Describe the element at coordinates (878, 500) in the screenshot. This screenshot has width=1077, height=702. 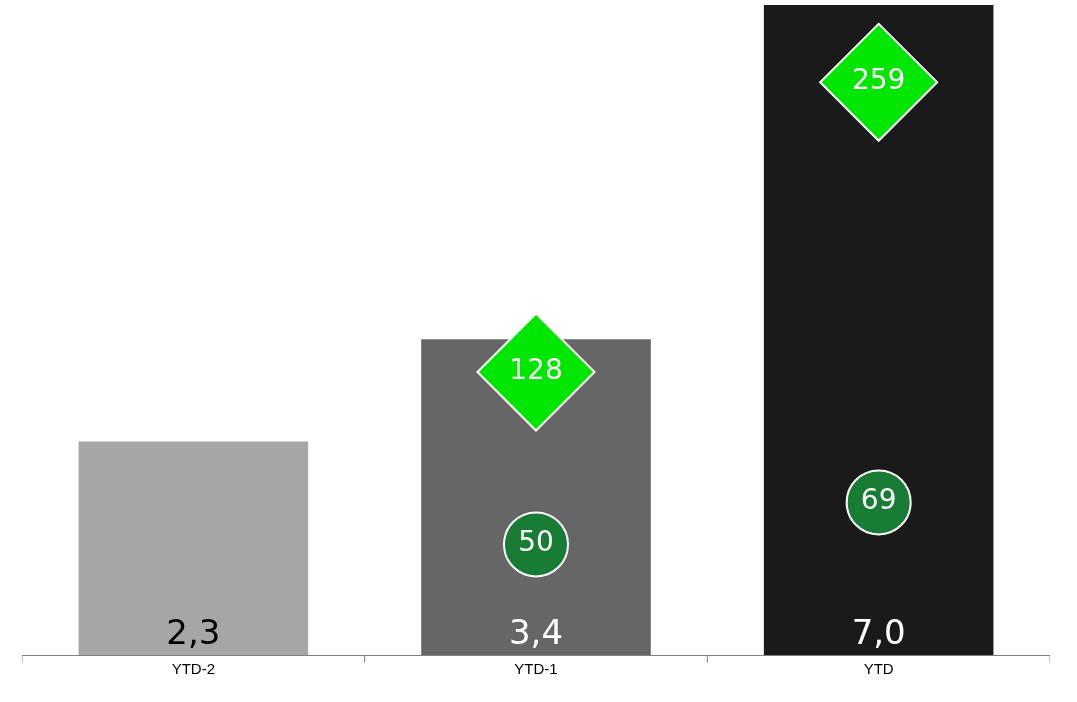
I see `data-label: 69` at that location.